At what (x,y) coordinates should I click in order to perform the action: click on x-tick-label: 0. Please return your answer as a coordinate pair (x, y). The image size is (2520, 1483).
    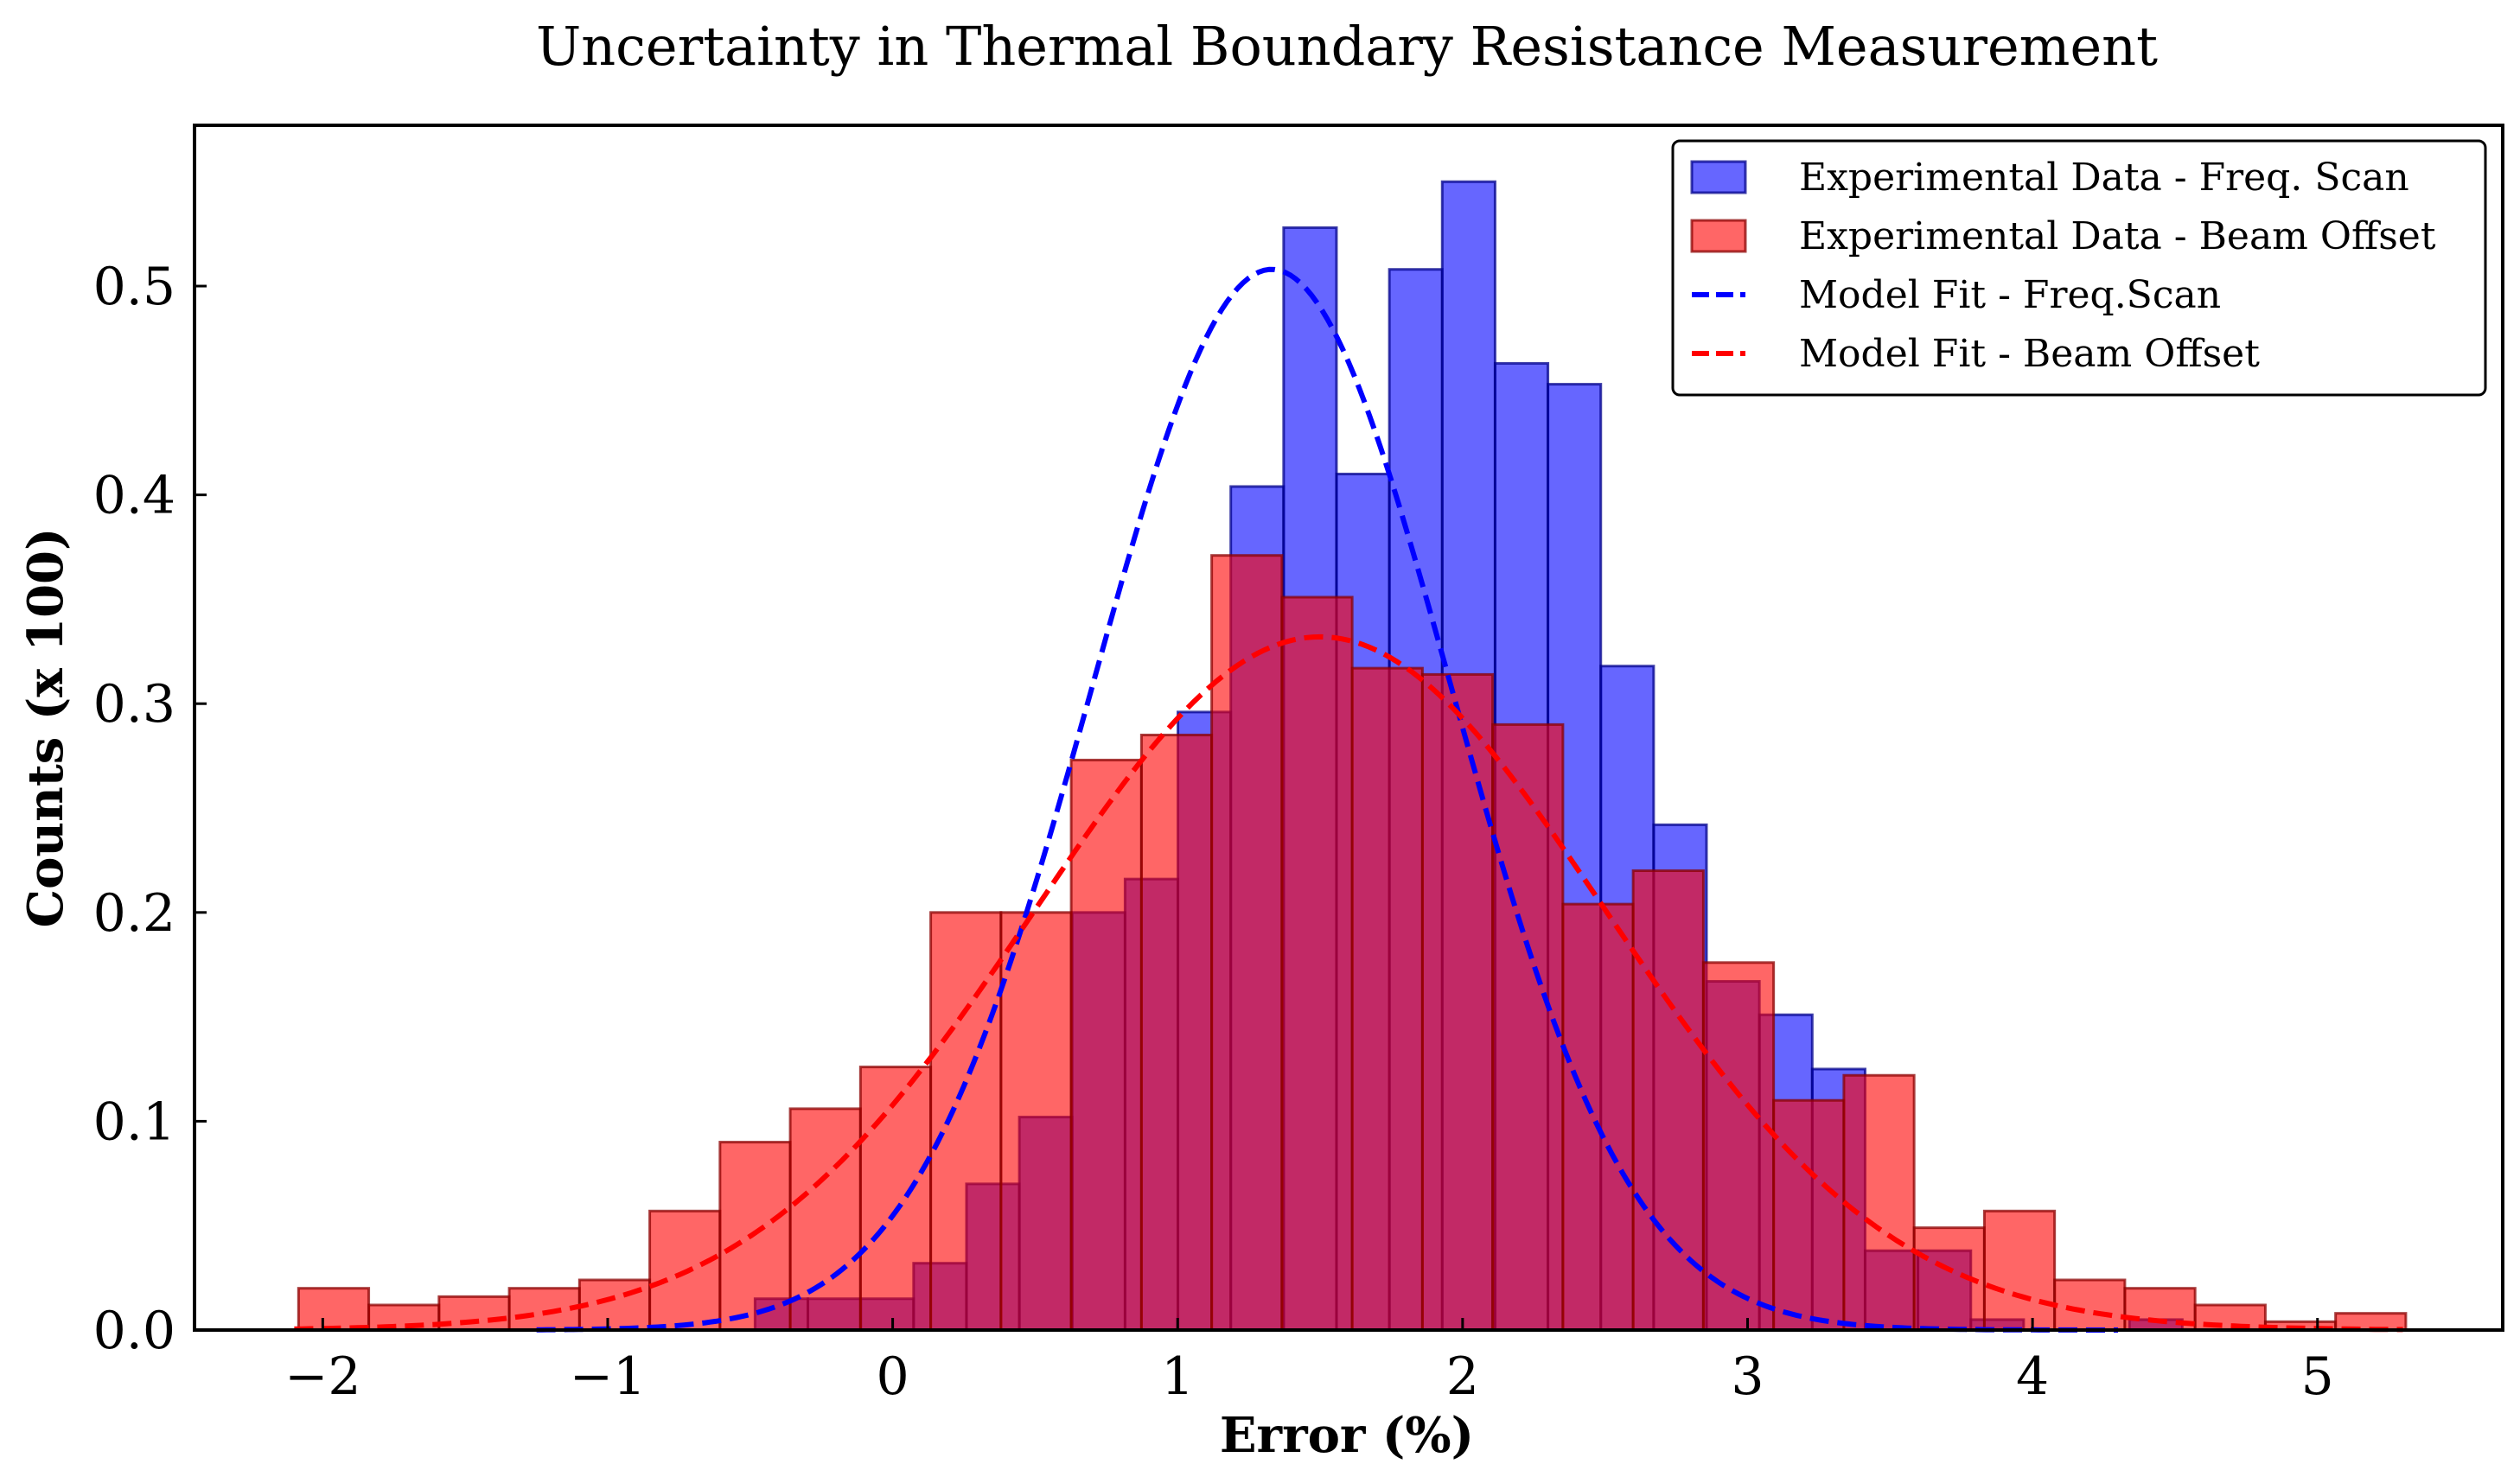
    Looking at the image, I should click on (893, 1376).